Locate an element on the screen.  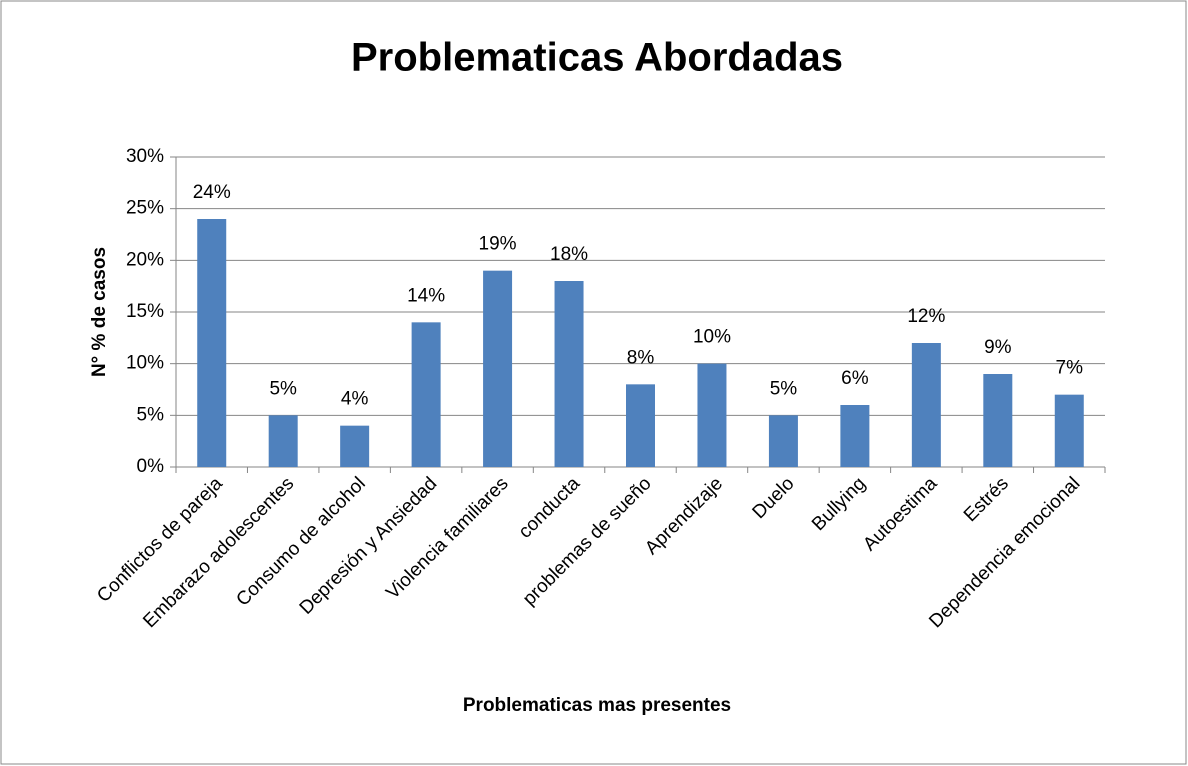
y-tick-label: 30% is located at coordinates (145, 156).